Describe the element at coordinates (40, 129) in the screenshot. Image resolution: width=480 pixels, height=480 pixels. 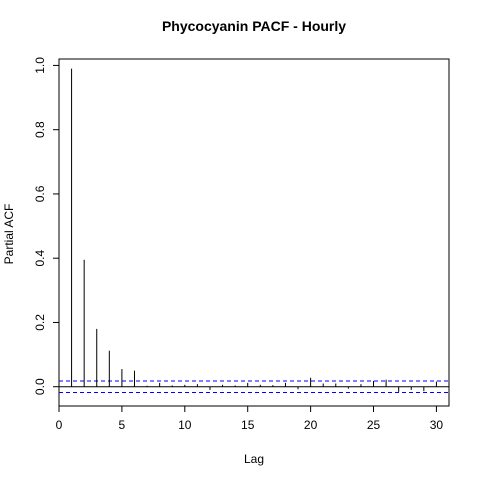
I see `y-tick-label-0.8: 0.8` at that location.